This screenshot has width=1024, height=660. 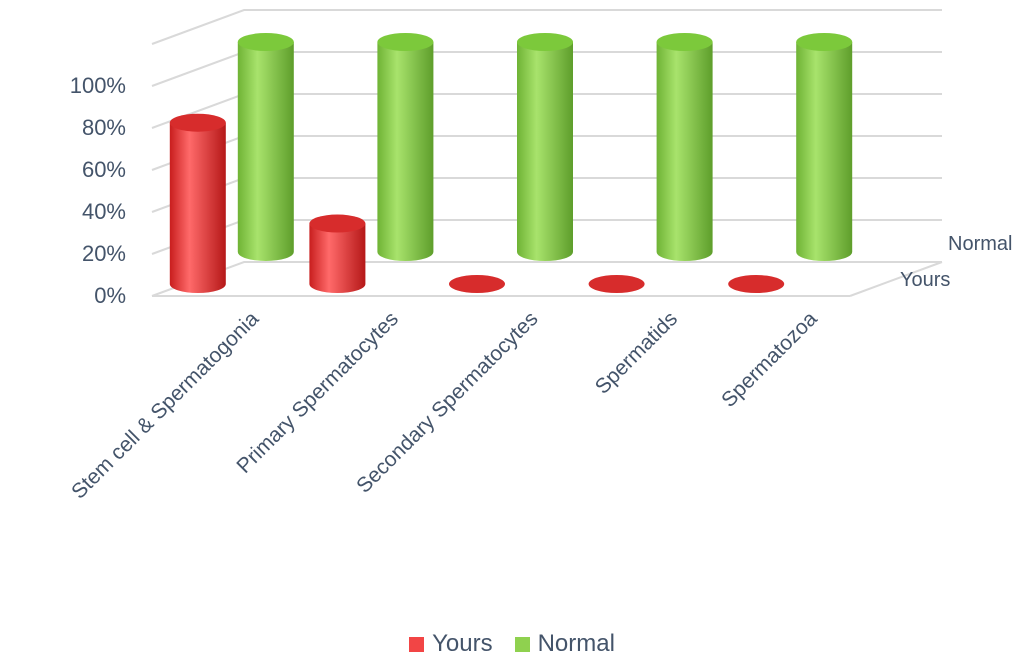 I want to click on legend-swatch-normal, so click(x=522, y=644).